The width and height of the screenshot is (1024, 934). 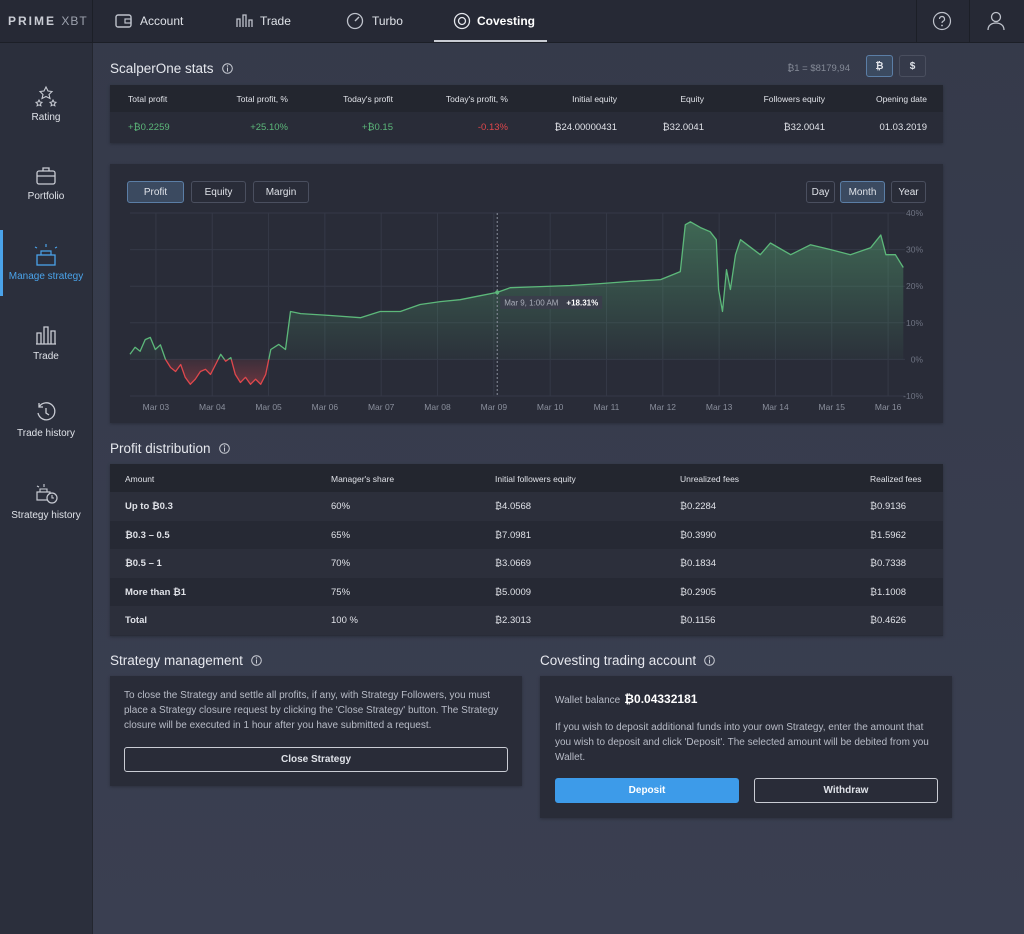 I want to click on management-title: Strategy management, so click(x=176, y=660).